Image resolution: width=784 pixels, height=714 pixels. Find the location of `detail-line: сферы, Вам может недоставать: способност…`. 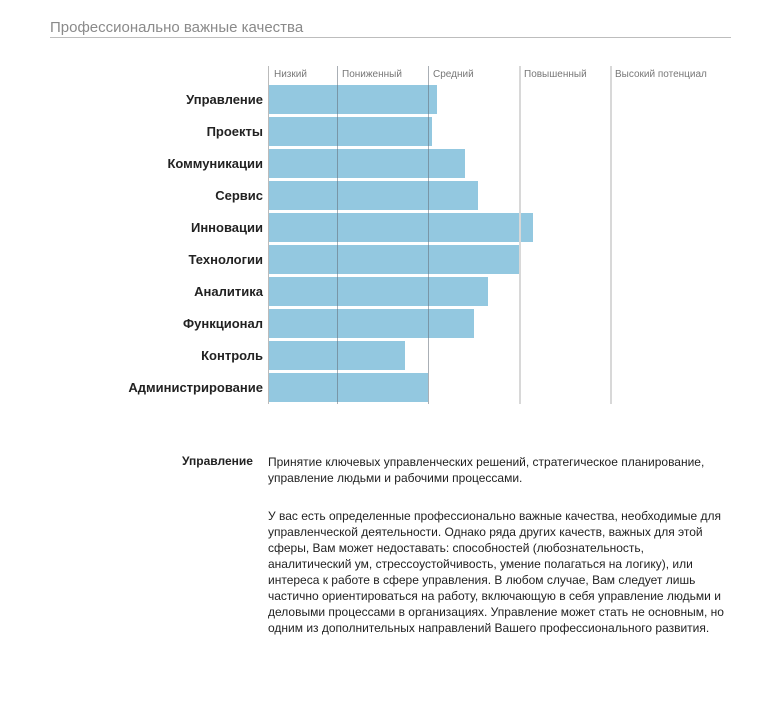

detail-line: сферы, Вам может недоставать: способност… is located at coordinates (456, 548).